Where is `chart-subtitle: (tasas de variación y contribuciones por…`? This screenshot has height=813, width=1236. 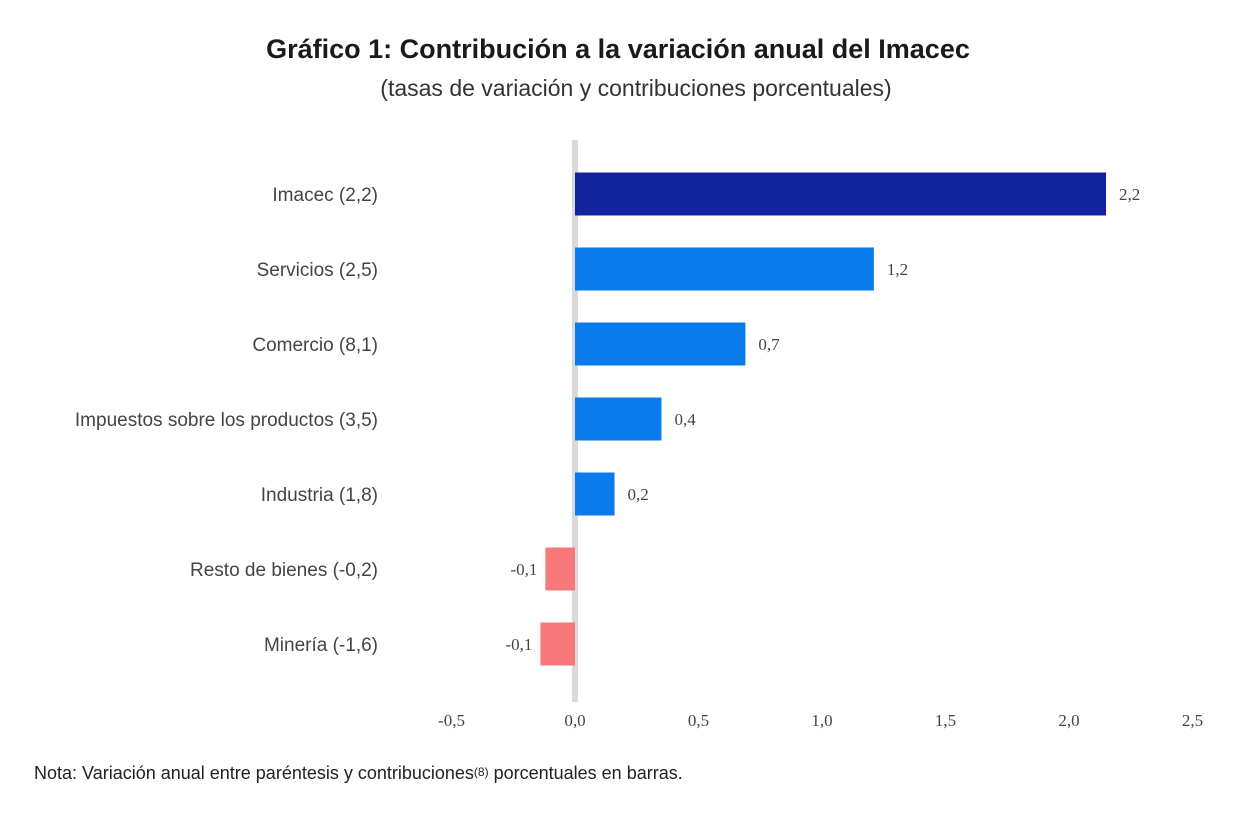
chart-subtitle: (tasas de variación y contribuciones por… is located at coordinates (636, 88).